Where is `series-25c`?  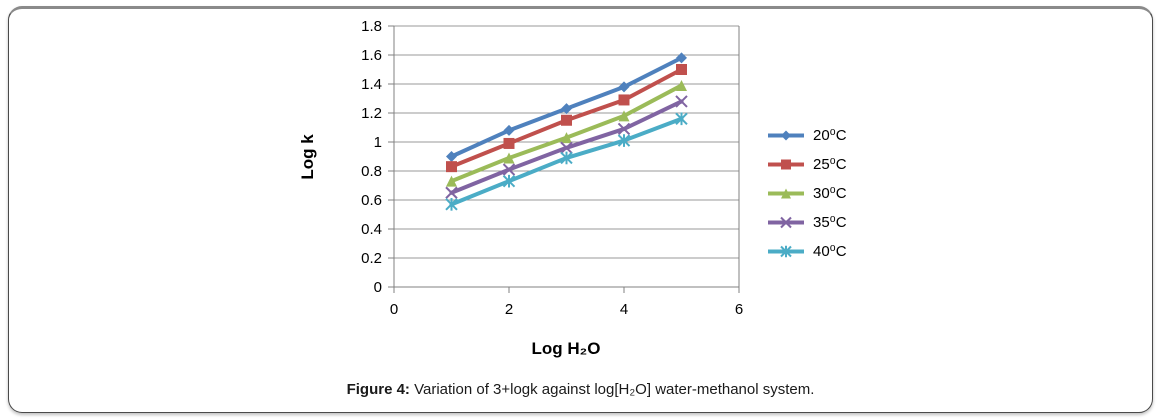 series-25c is located at coordinates (566, 118).